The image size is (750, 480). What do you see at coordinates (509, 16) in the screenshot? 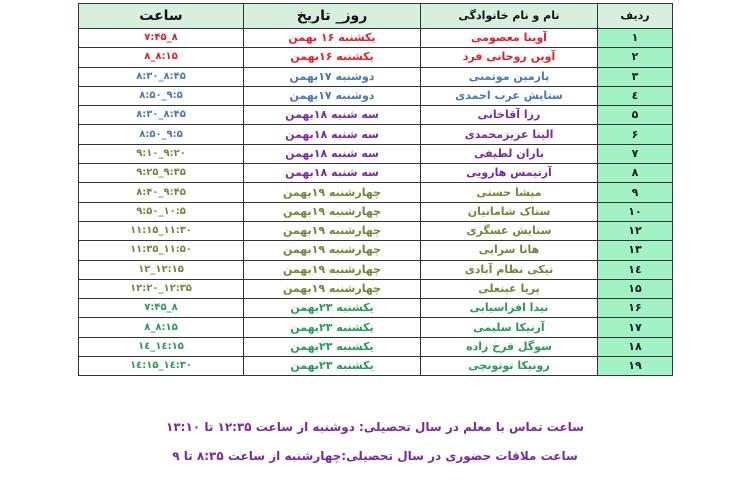
I see `header-name: نام و نام خانوادگی` at bounding box center [509, 16].